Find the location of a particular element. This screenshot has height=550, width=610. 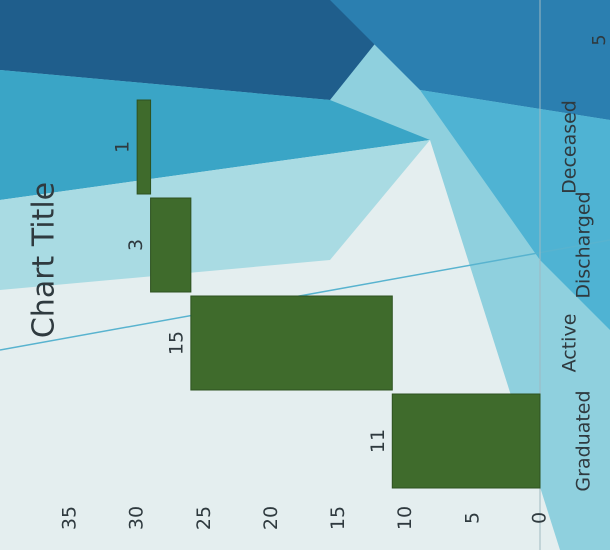

annotation: 5 is located at coordinates (599, 39).